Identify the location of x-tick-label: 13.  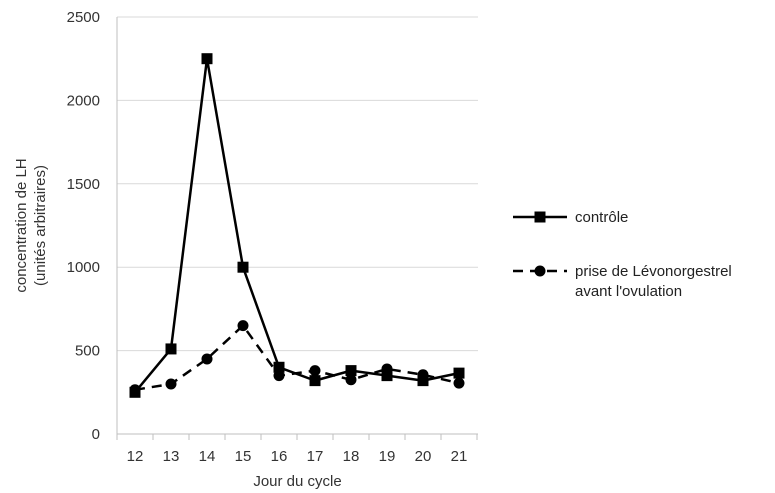
(171, 456).